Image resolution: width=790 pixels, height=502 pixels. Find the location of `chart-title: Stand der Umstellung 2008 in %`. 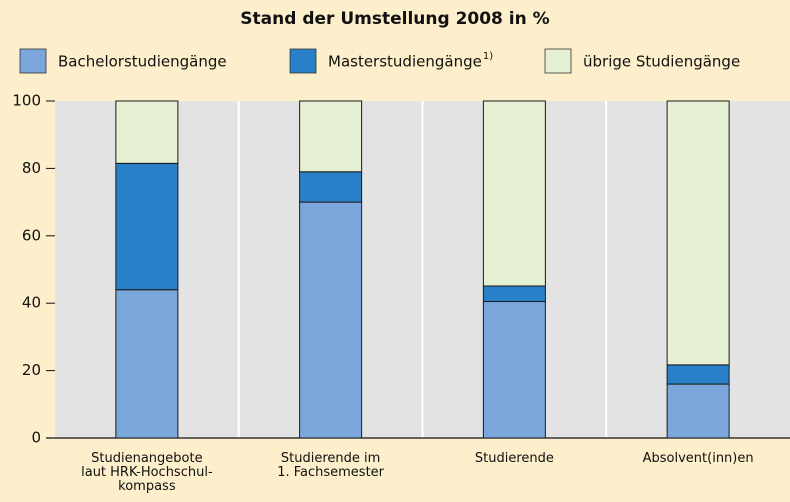

chart-title: Stand der Umstellung 2008 in % is located at coordinates (394, 19).